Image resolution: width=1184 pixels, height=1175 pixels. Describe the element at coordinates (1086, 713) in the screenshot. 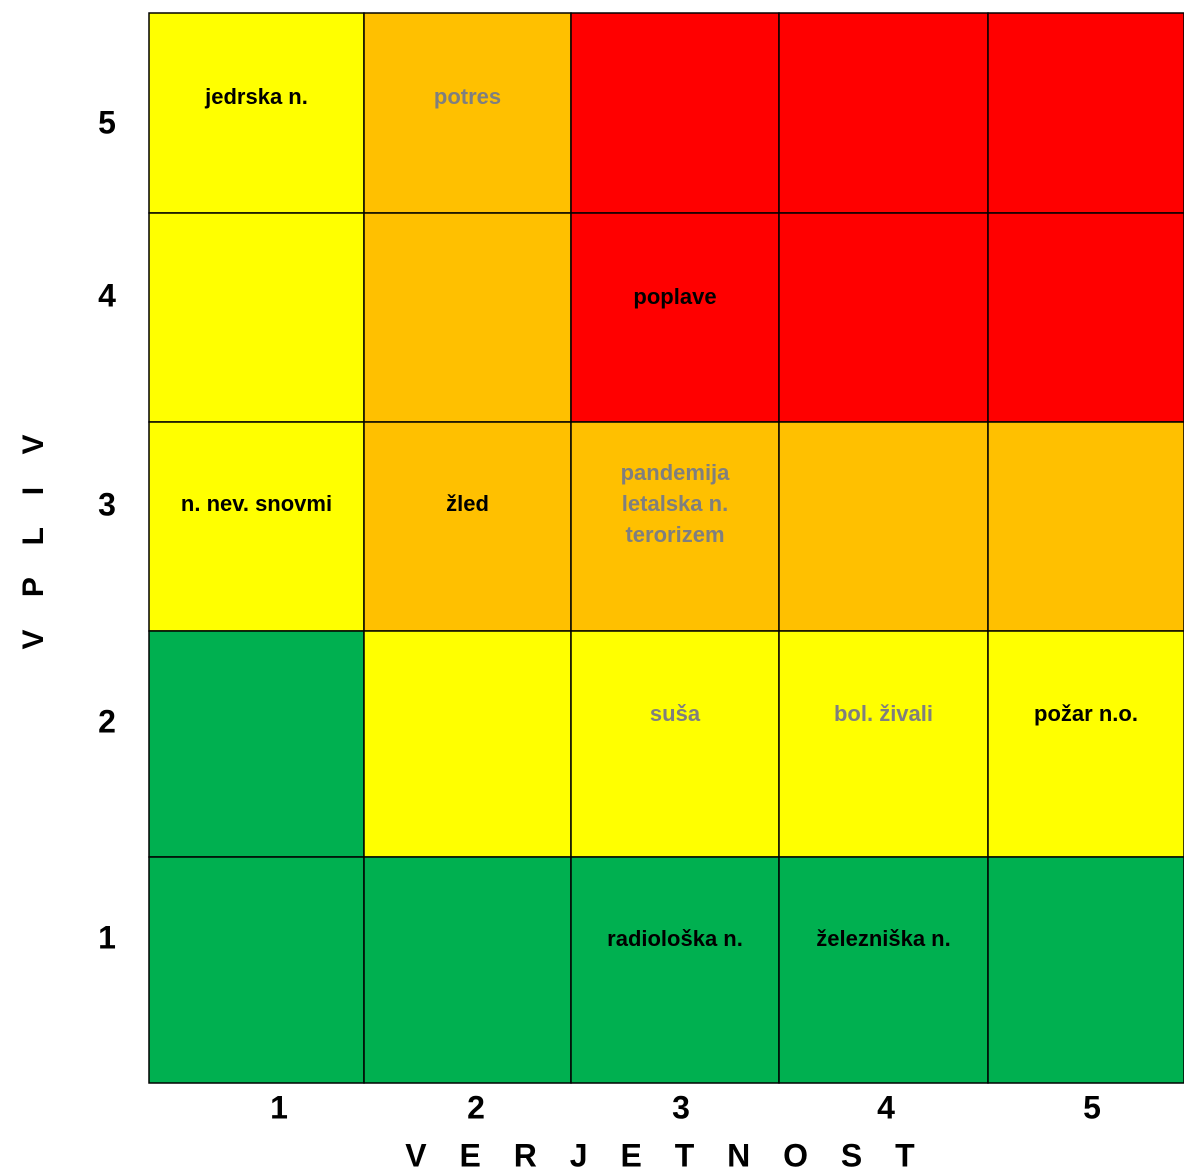

I see `cell-label: požar n.o.` at that location.